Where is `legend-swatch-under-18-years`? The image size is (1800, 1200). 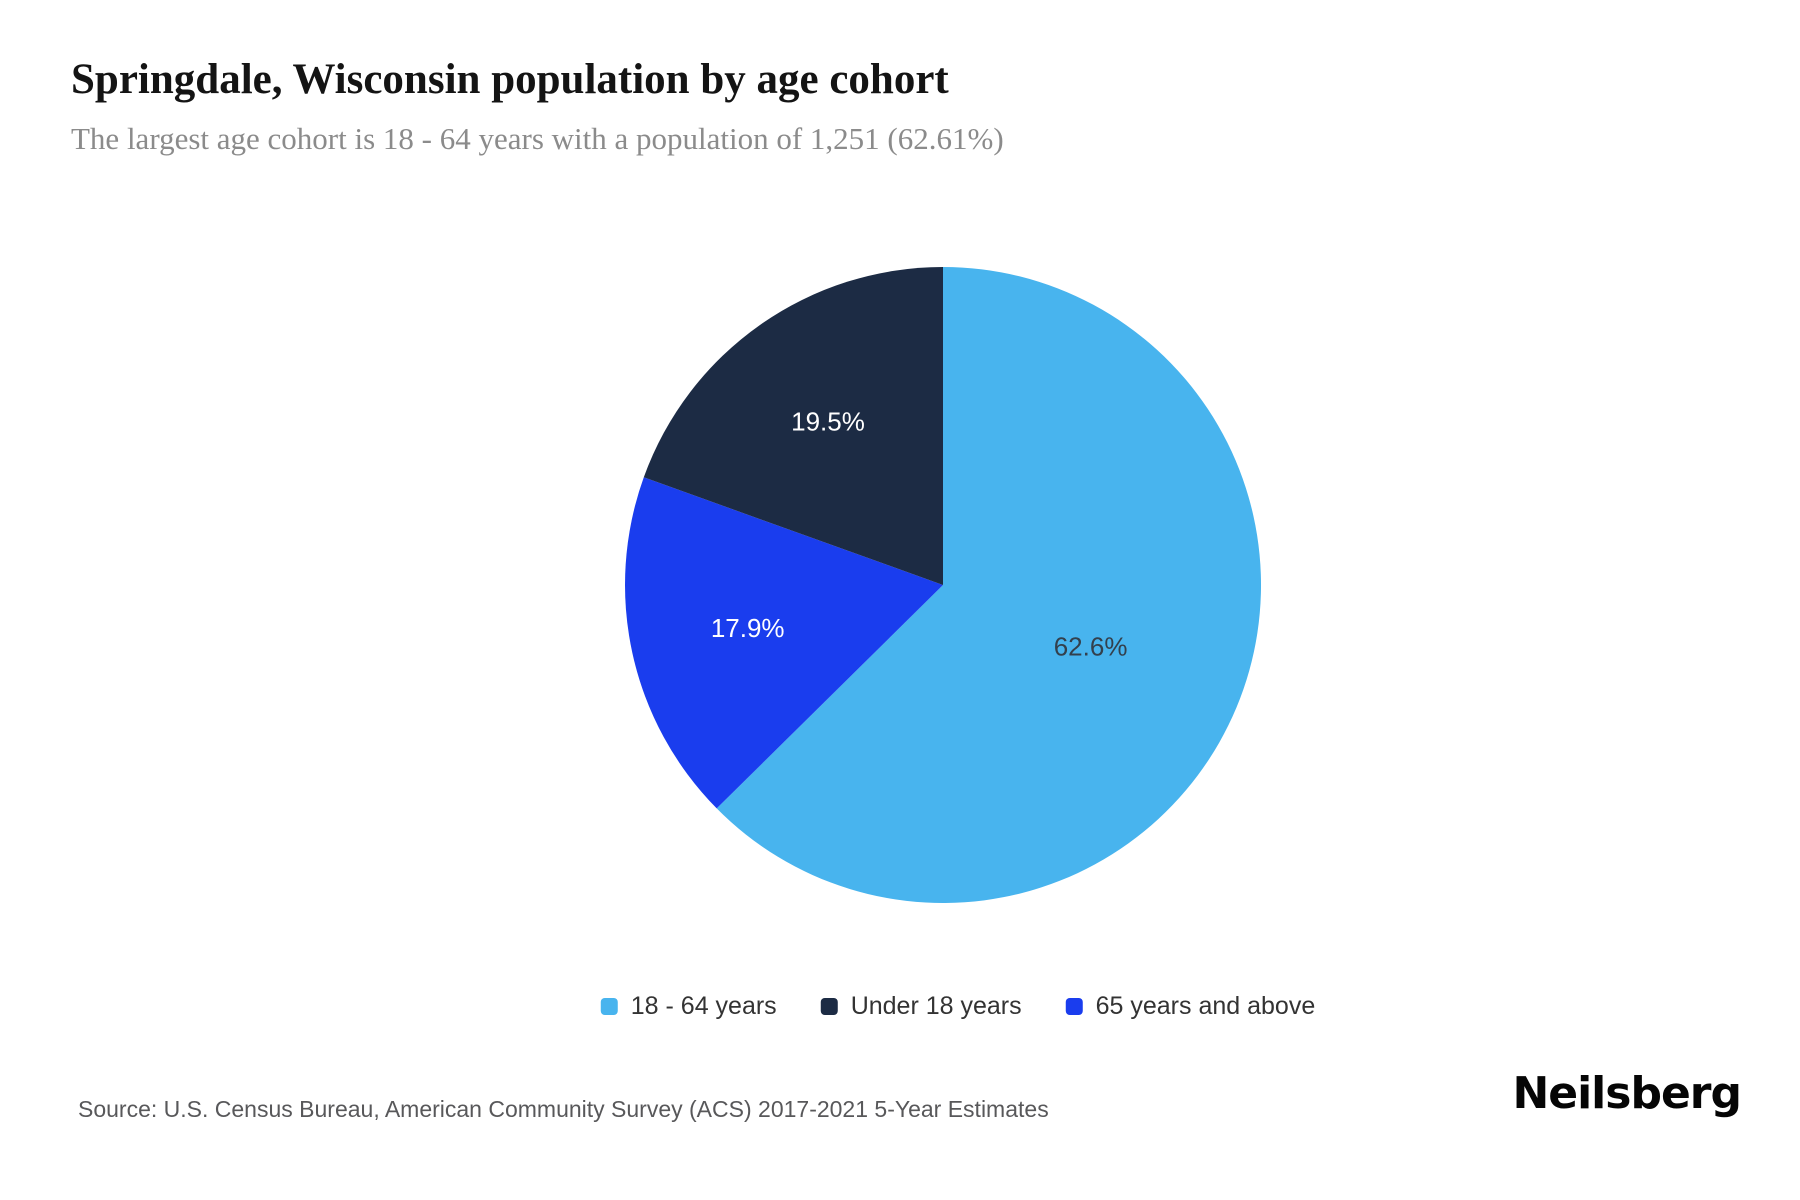 legend-swatch-under-18-years is located at coordinates (829, 1006).